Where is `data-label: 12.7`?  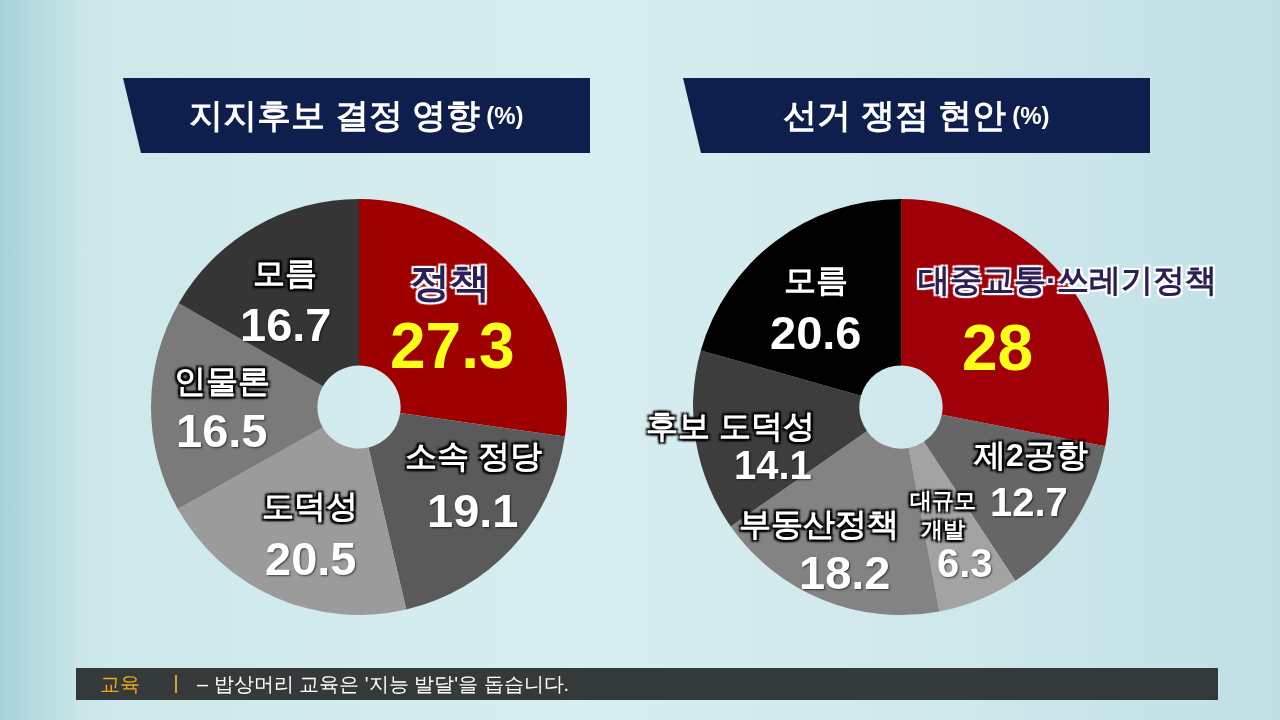
data-label: 12.7 is located at coordinates (1029, 502).